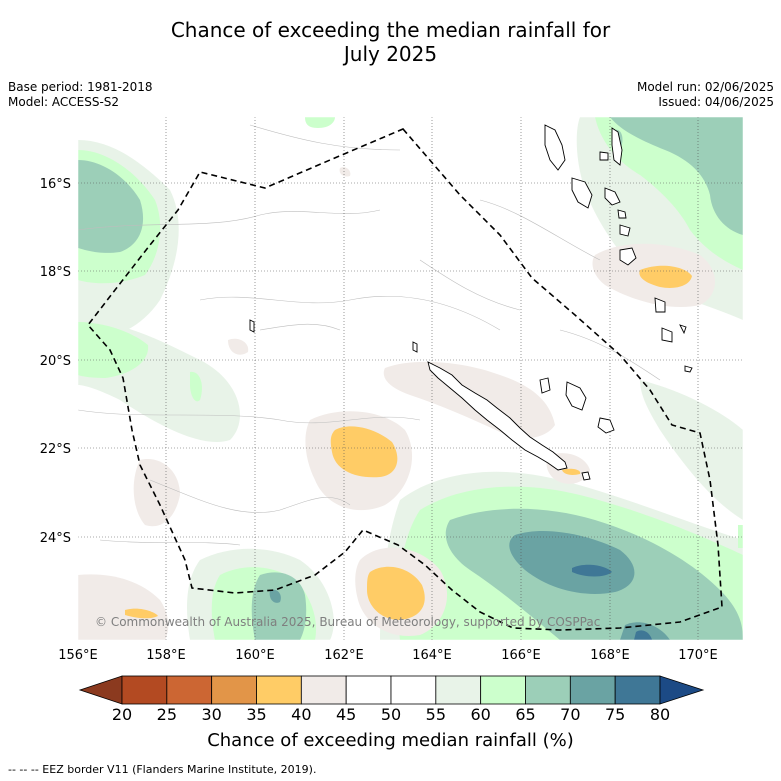 The height and width of the screenshot is (781, 781). Describe the element at coordinates (582, 193) in the screenshot. I see `vanuatu-malakula` at that location.